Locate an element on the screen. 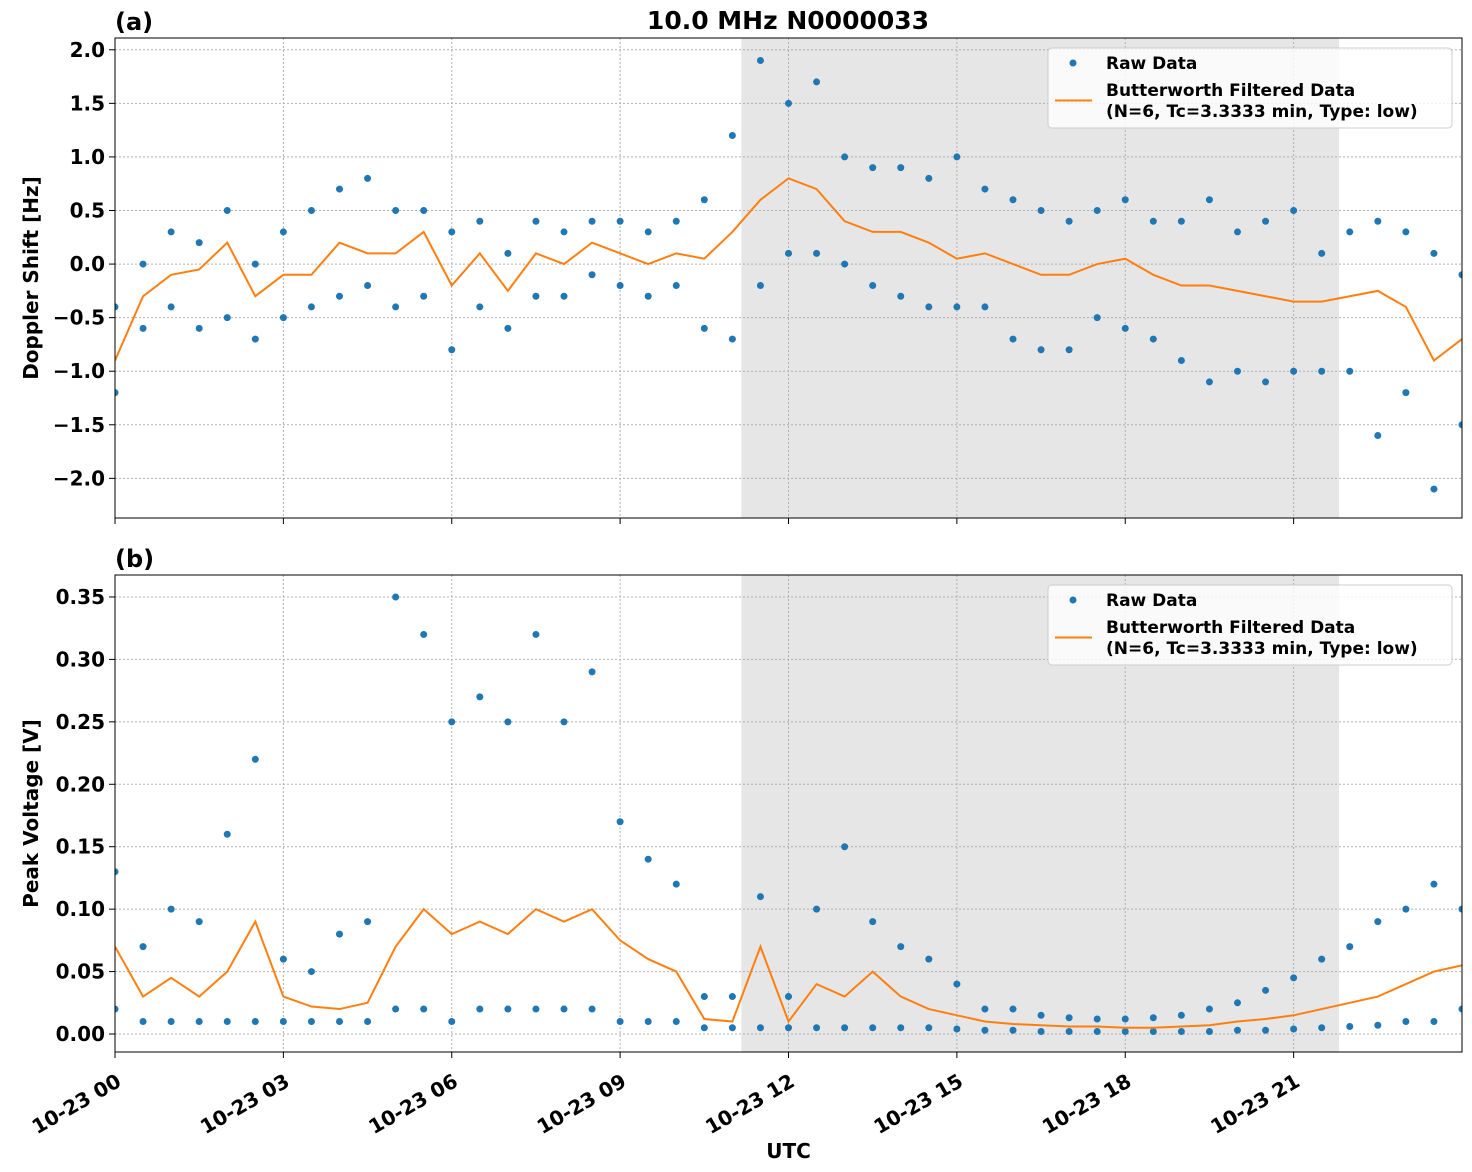 This screenshot has width=1472, height=1172. x-tick-label: 10-23 12 is located at coordinates (750, 1104).